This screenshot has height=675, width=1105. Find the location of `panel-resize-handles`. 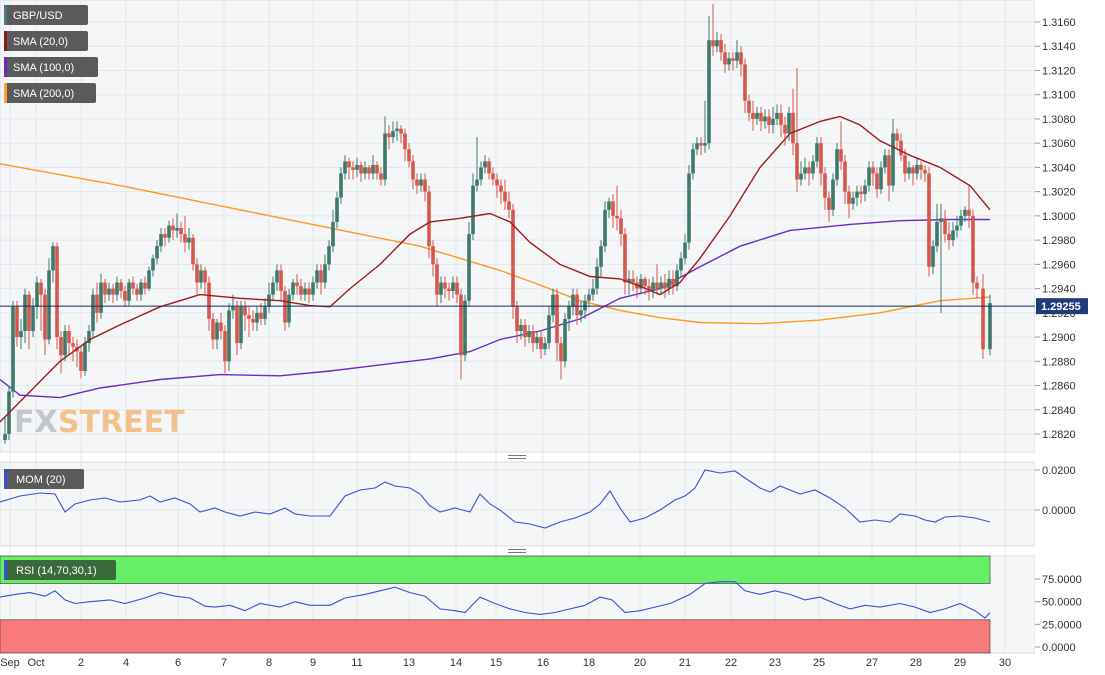

panel-resize-handles is located at coordinates (517, 504).